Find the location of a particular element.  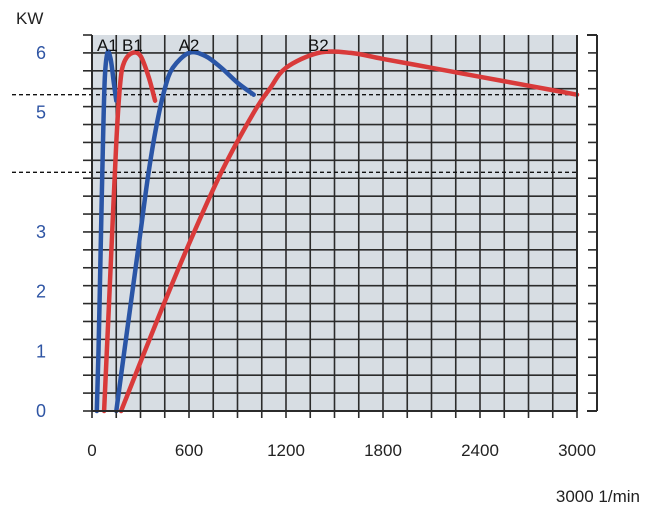

y-tick-label: 1 is located at coordinates (41, 351).